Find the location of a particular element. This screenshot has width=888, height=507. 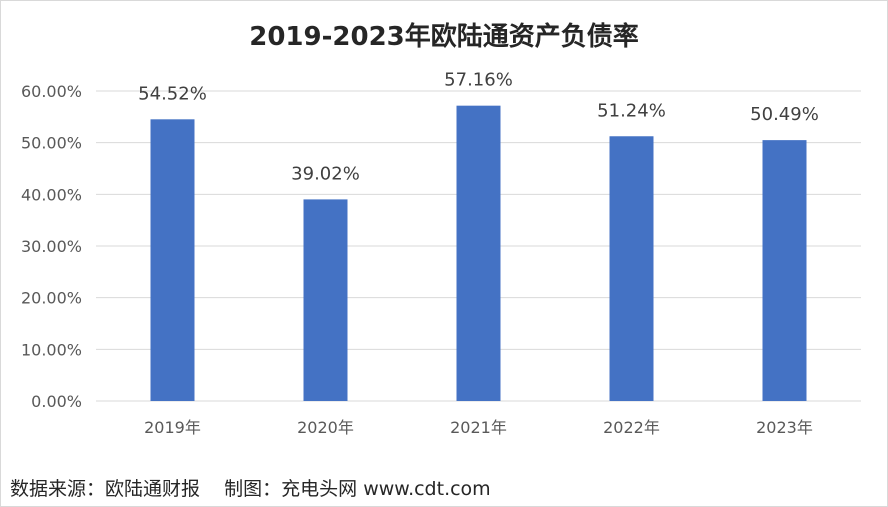

y-tick-label: 60.00% is located at coordinates (51, 91).